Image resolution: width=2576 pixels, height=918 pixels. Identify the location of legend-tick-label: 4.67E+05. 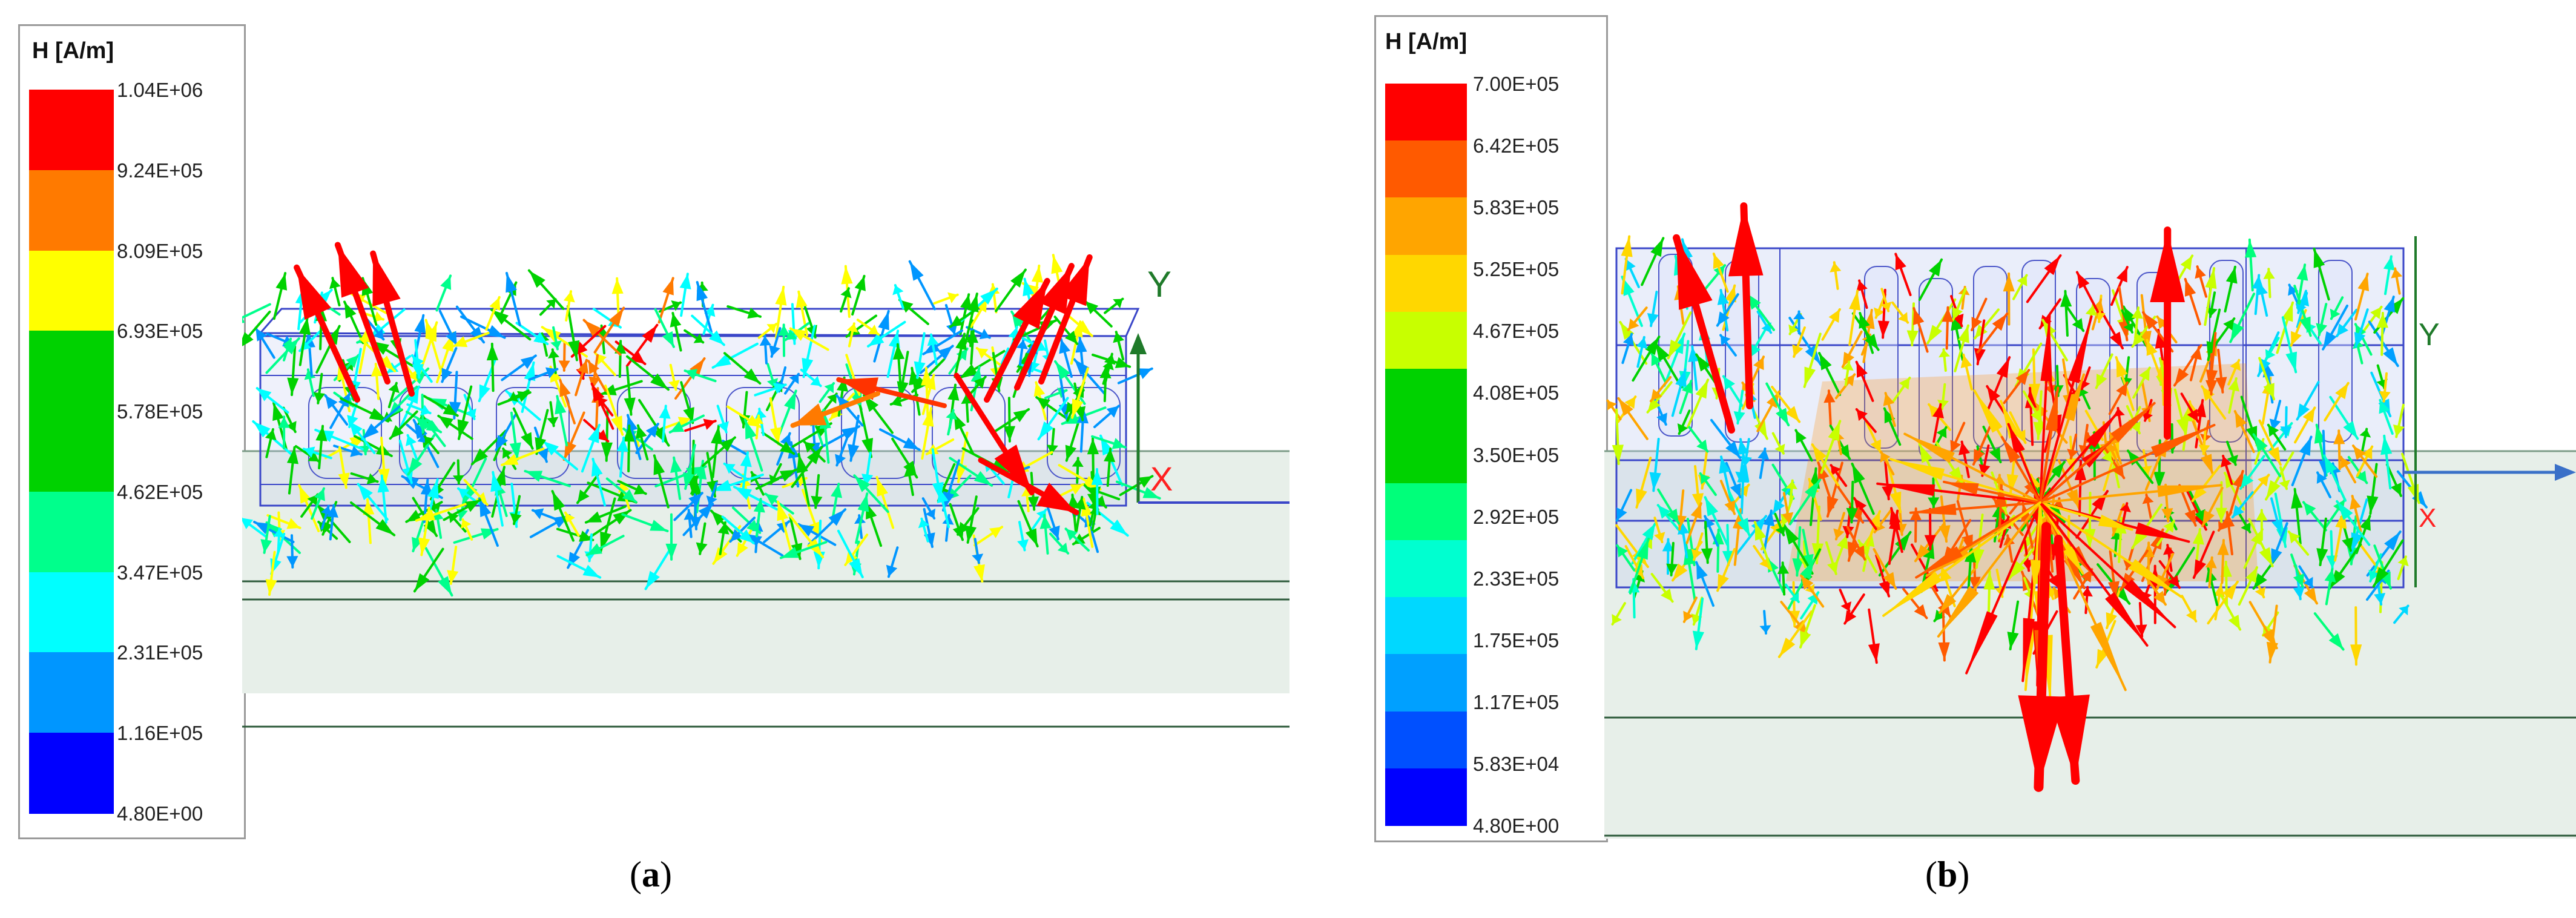
(1517, 332).